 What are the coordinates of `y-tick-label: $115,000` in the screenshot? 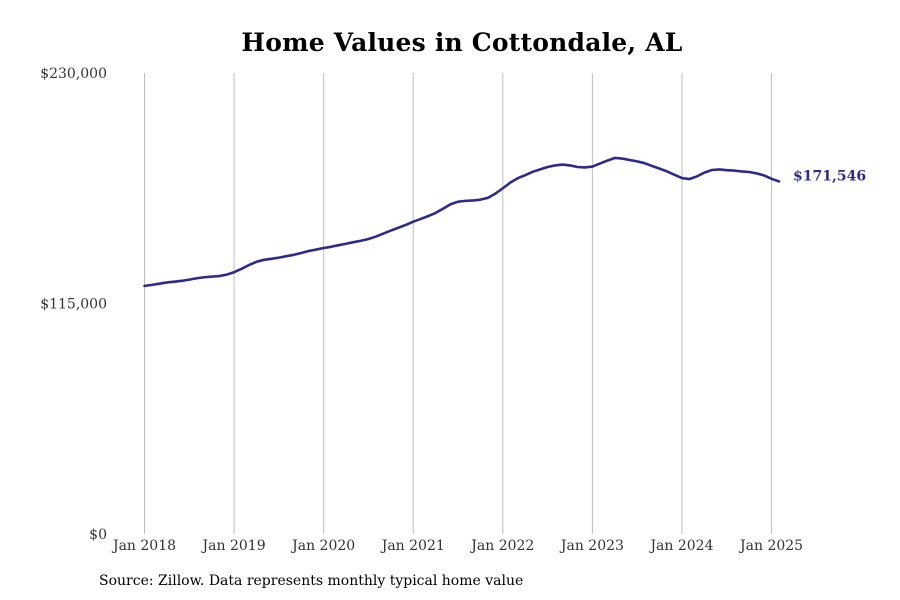 It's located at (73, 305).